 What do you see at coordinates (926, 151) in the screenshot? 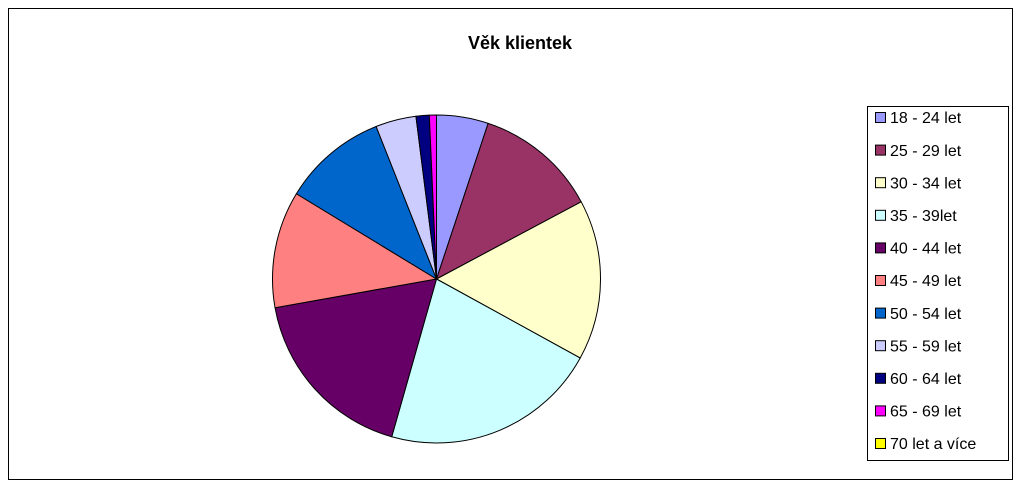
I see `legend-label: 25 - 29 let` at bounding box center [926, 151].